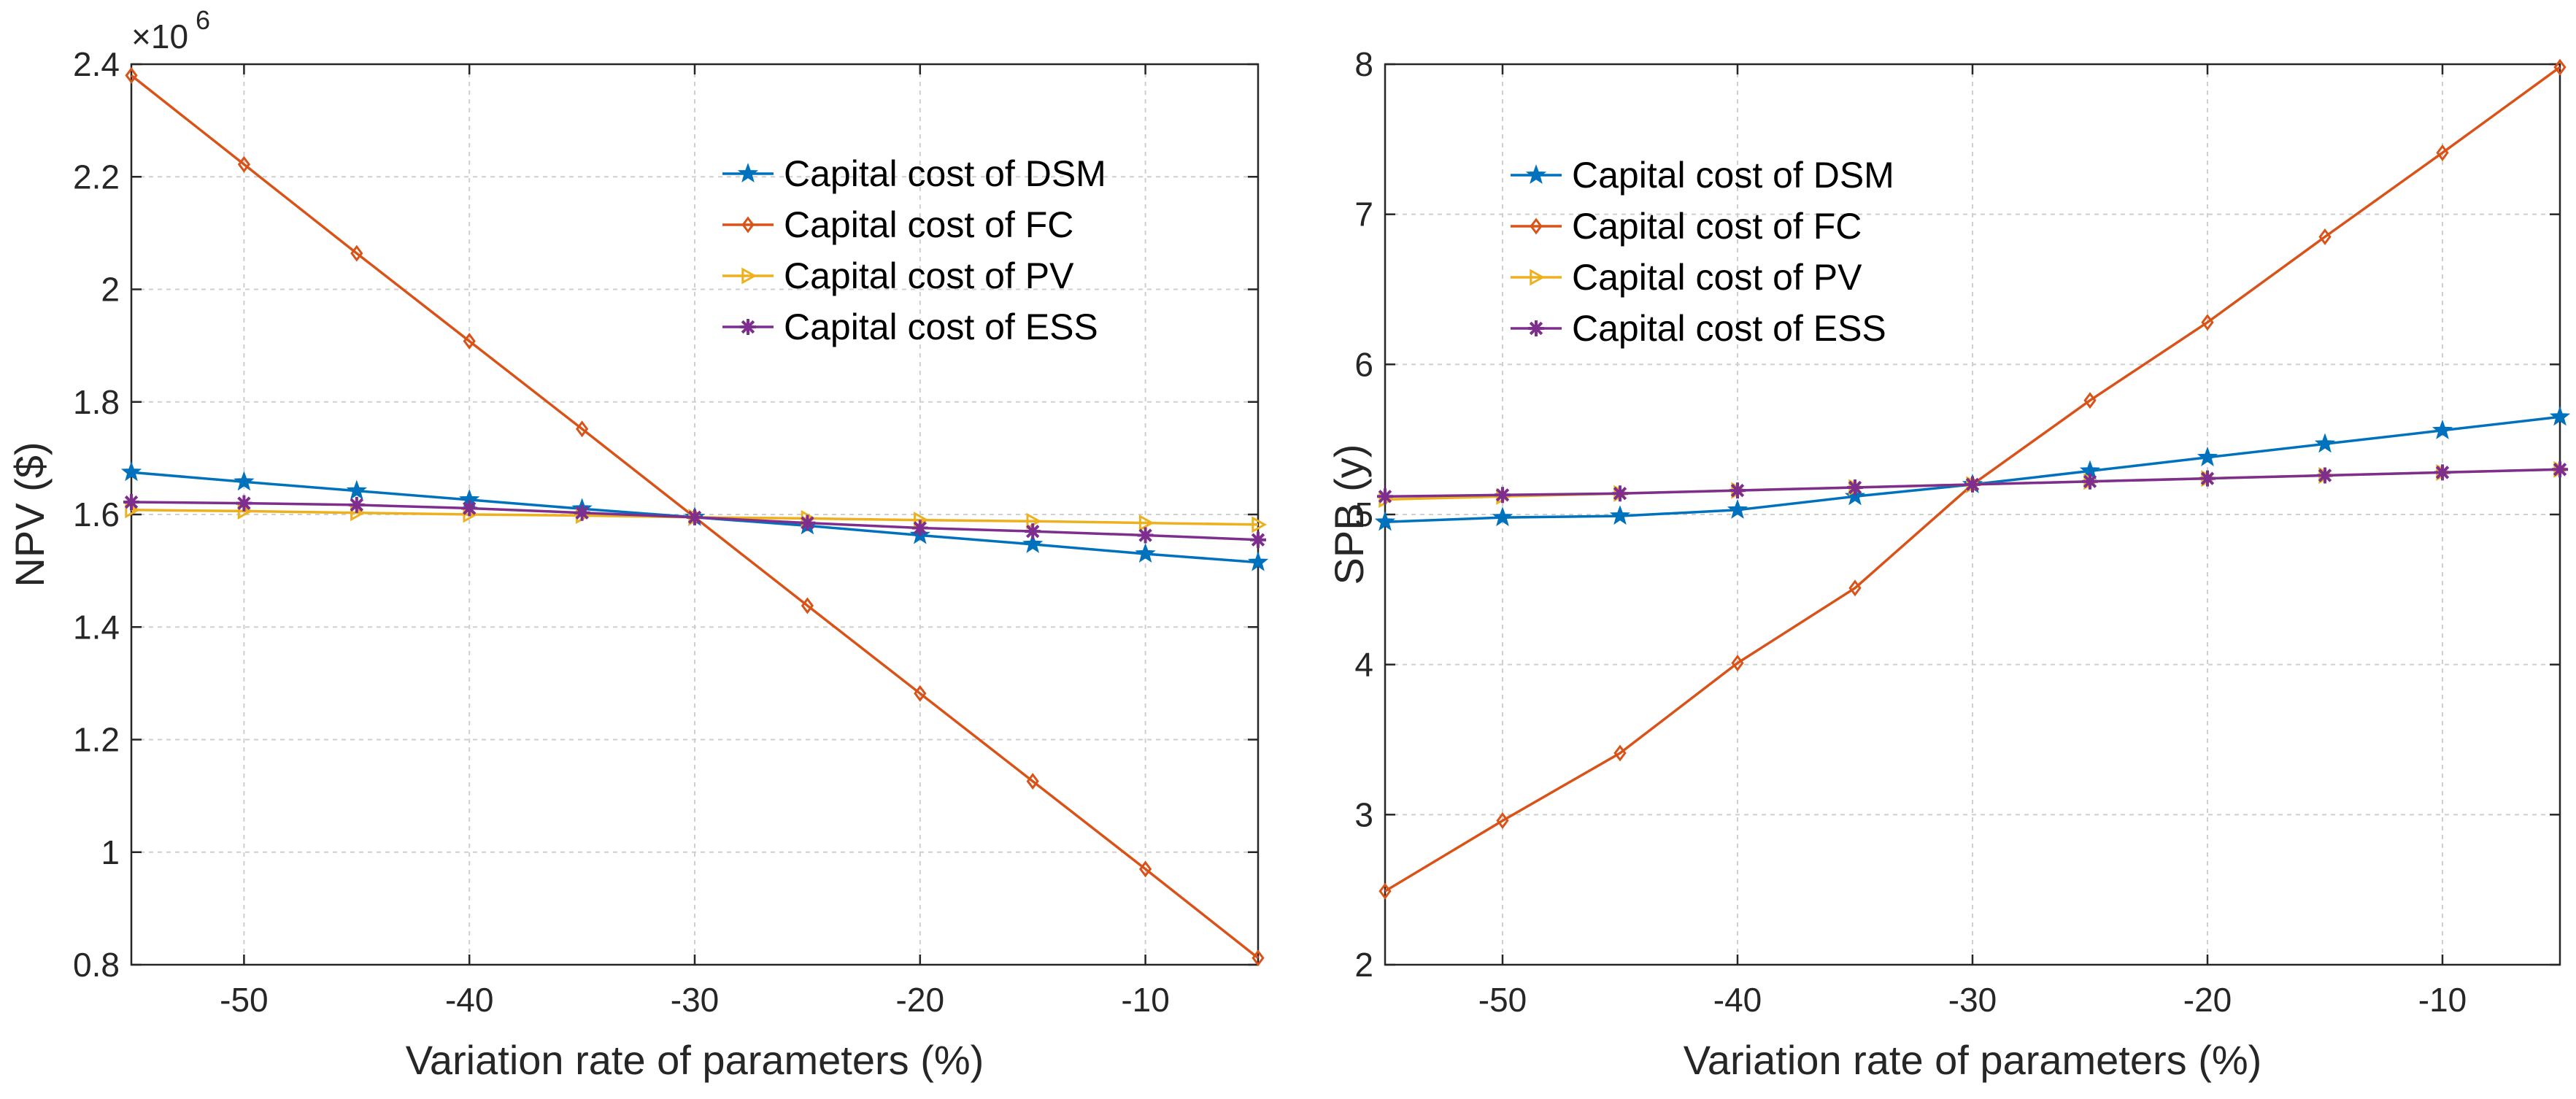 The width and height of the screenshot is (2576, 1099). What do you see at coordinates (1363, 364) in the screenshot?
I see `y-tick-label: 6` at bounding box center [1363, 364].